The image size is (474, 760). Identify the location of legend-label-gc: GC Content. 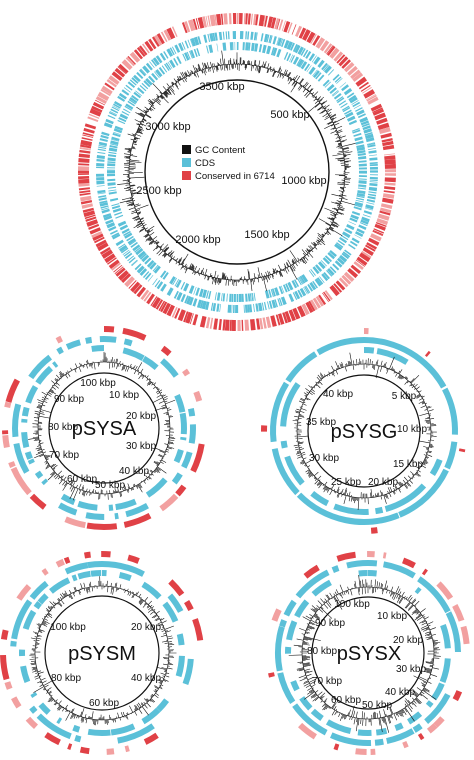
(220, 150).